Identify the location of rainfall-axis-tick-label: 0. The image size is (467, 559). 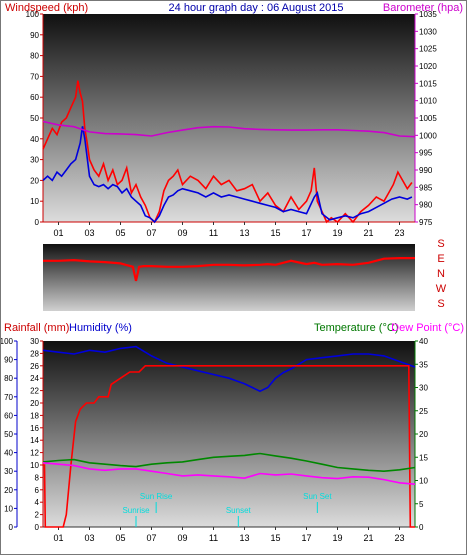
(37, 527).